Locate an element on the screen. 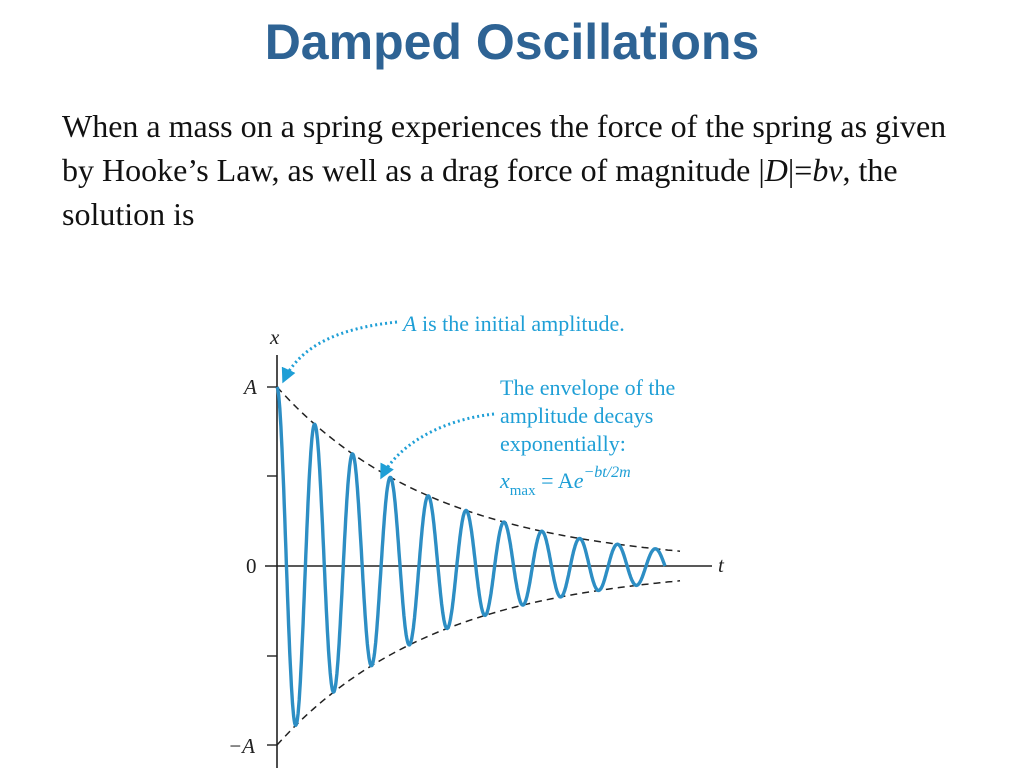  envelope-upper-curve is located at coordinates (478, 469).